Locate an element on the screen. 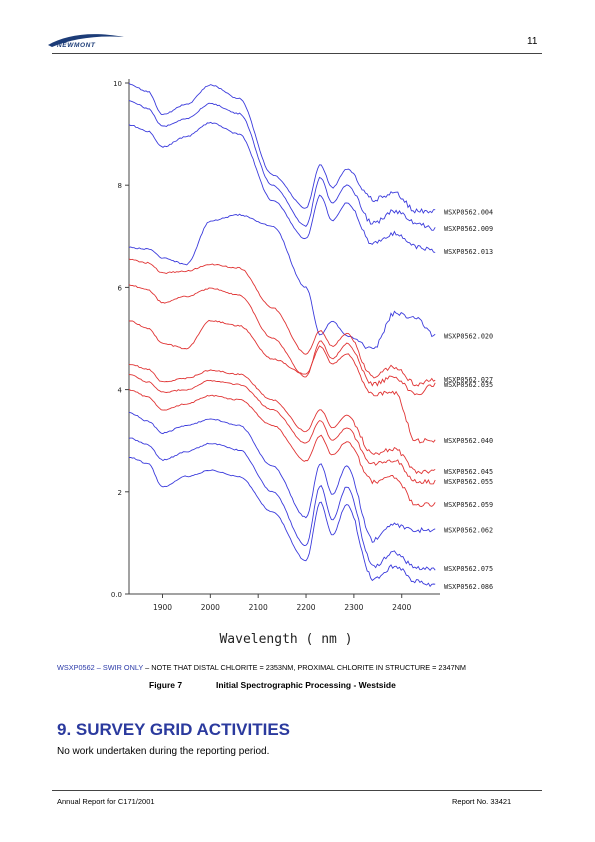 Image resolution: width=595 pixels, height=842 pixels. figure-note-sample: WSXP0562 – SWIR ONLY is located at coordinates (100, 667).